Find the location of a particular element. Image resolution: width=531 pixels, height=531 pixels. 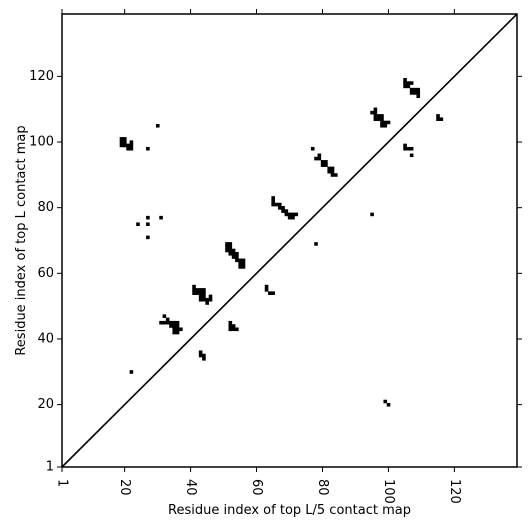

y-tick-label: 120 is located at coordinates (41, 76).